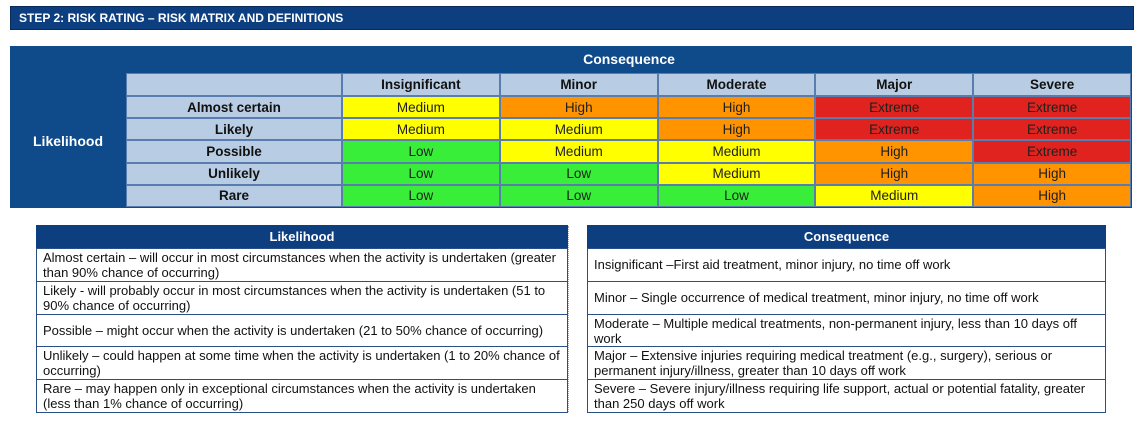 This screenshot has width=1140, height=428. Describe the element at coordinates (629, 59) in the screenshot. I see `consequence-label: Consequence` at that location.